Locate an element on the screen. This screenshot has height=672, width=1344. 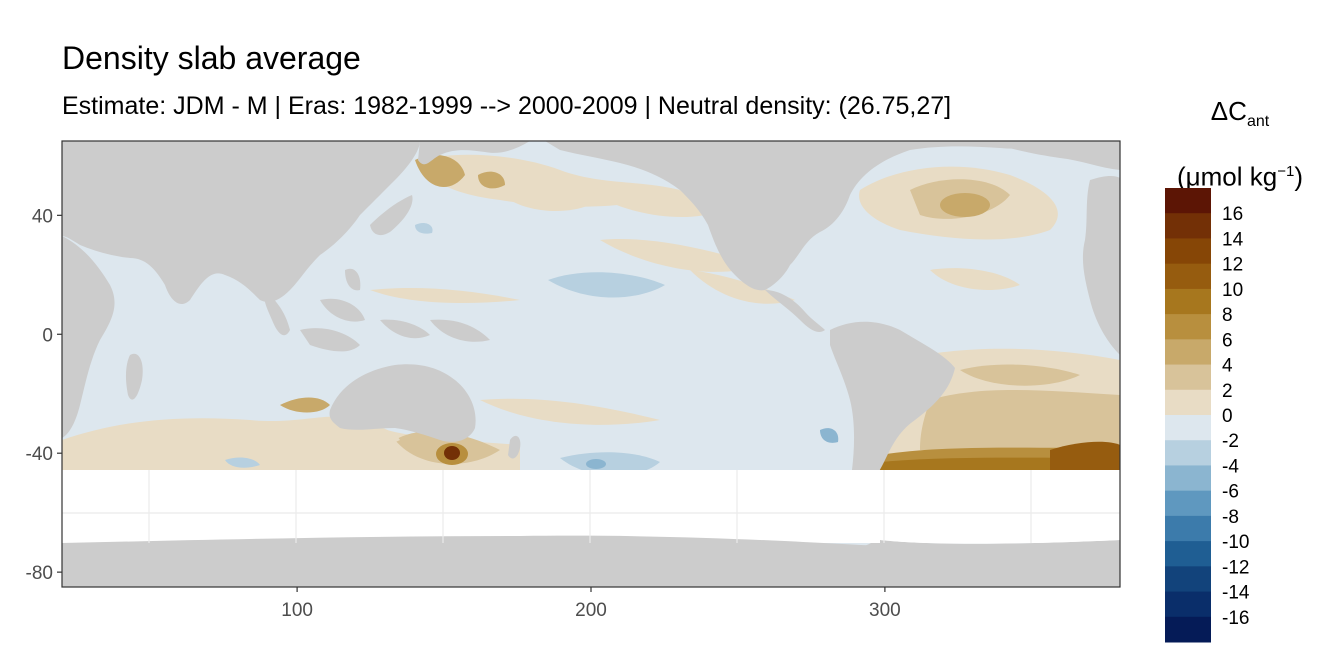
y-tick-label: -80 is located at coordinates (39, 573).